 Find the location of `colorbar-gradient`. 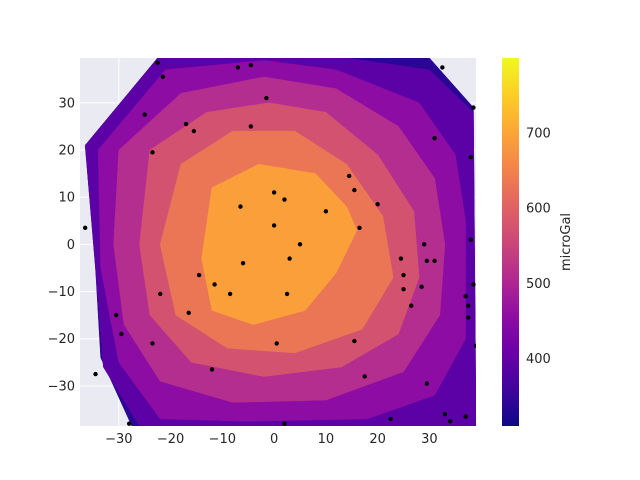

colorbar-gradient is located at coordinates (510, 242).